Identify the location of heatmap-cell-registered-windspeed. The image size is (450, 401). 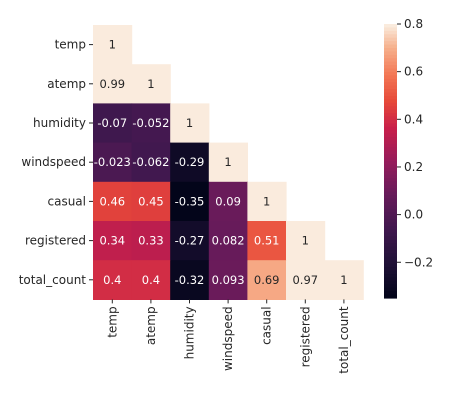
(228, 241).